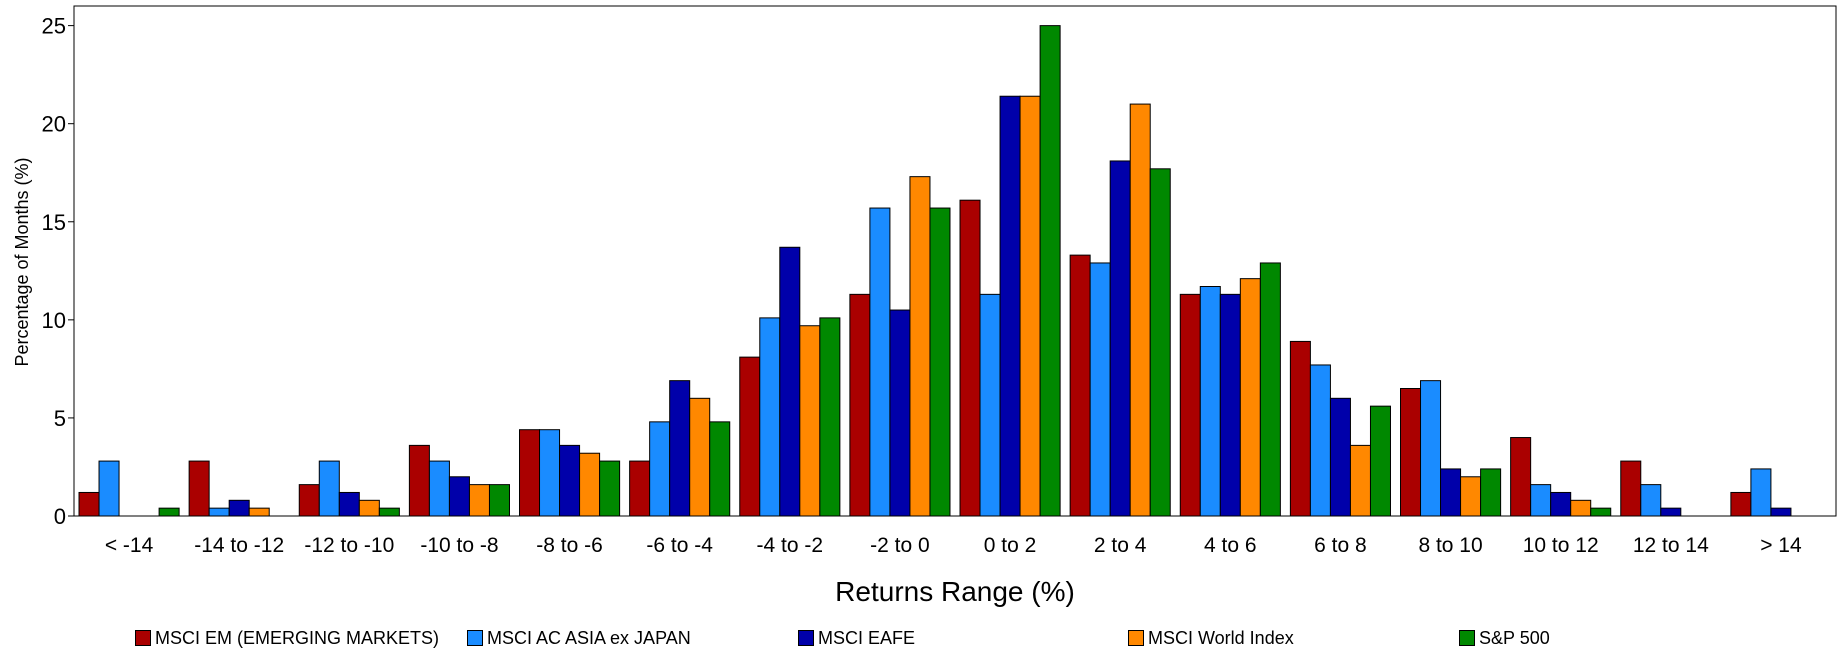 Image resolution: width=1845 pixels, height=653 pixels. I want to click on x-tick-label: < -14, so click(129, 545).